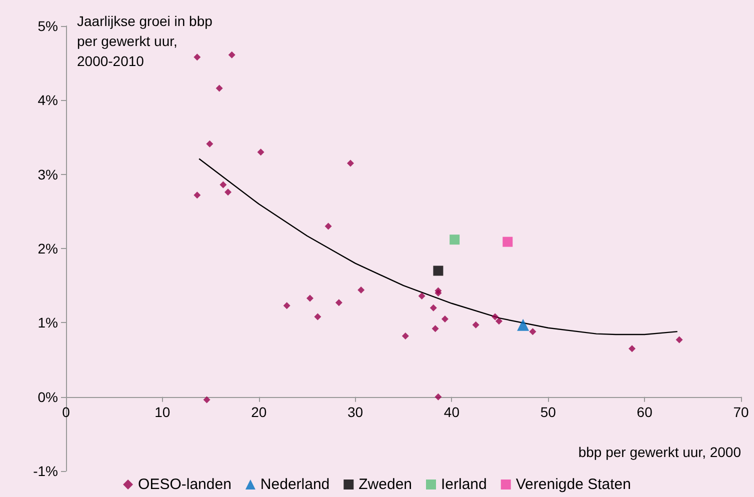  What do you see at coordinates (146, 41) in the screenshot?
I see `y-axis-title: Jaarlijkse groei in bbp per gewerkt uur, 2000-2010` at bounding box center [146, 41].